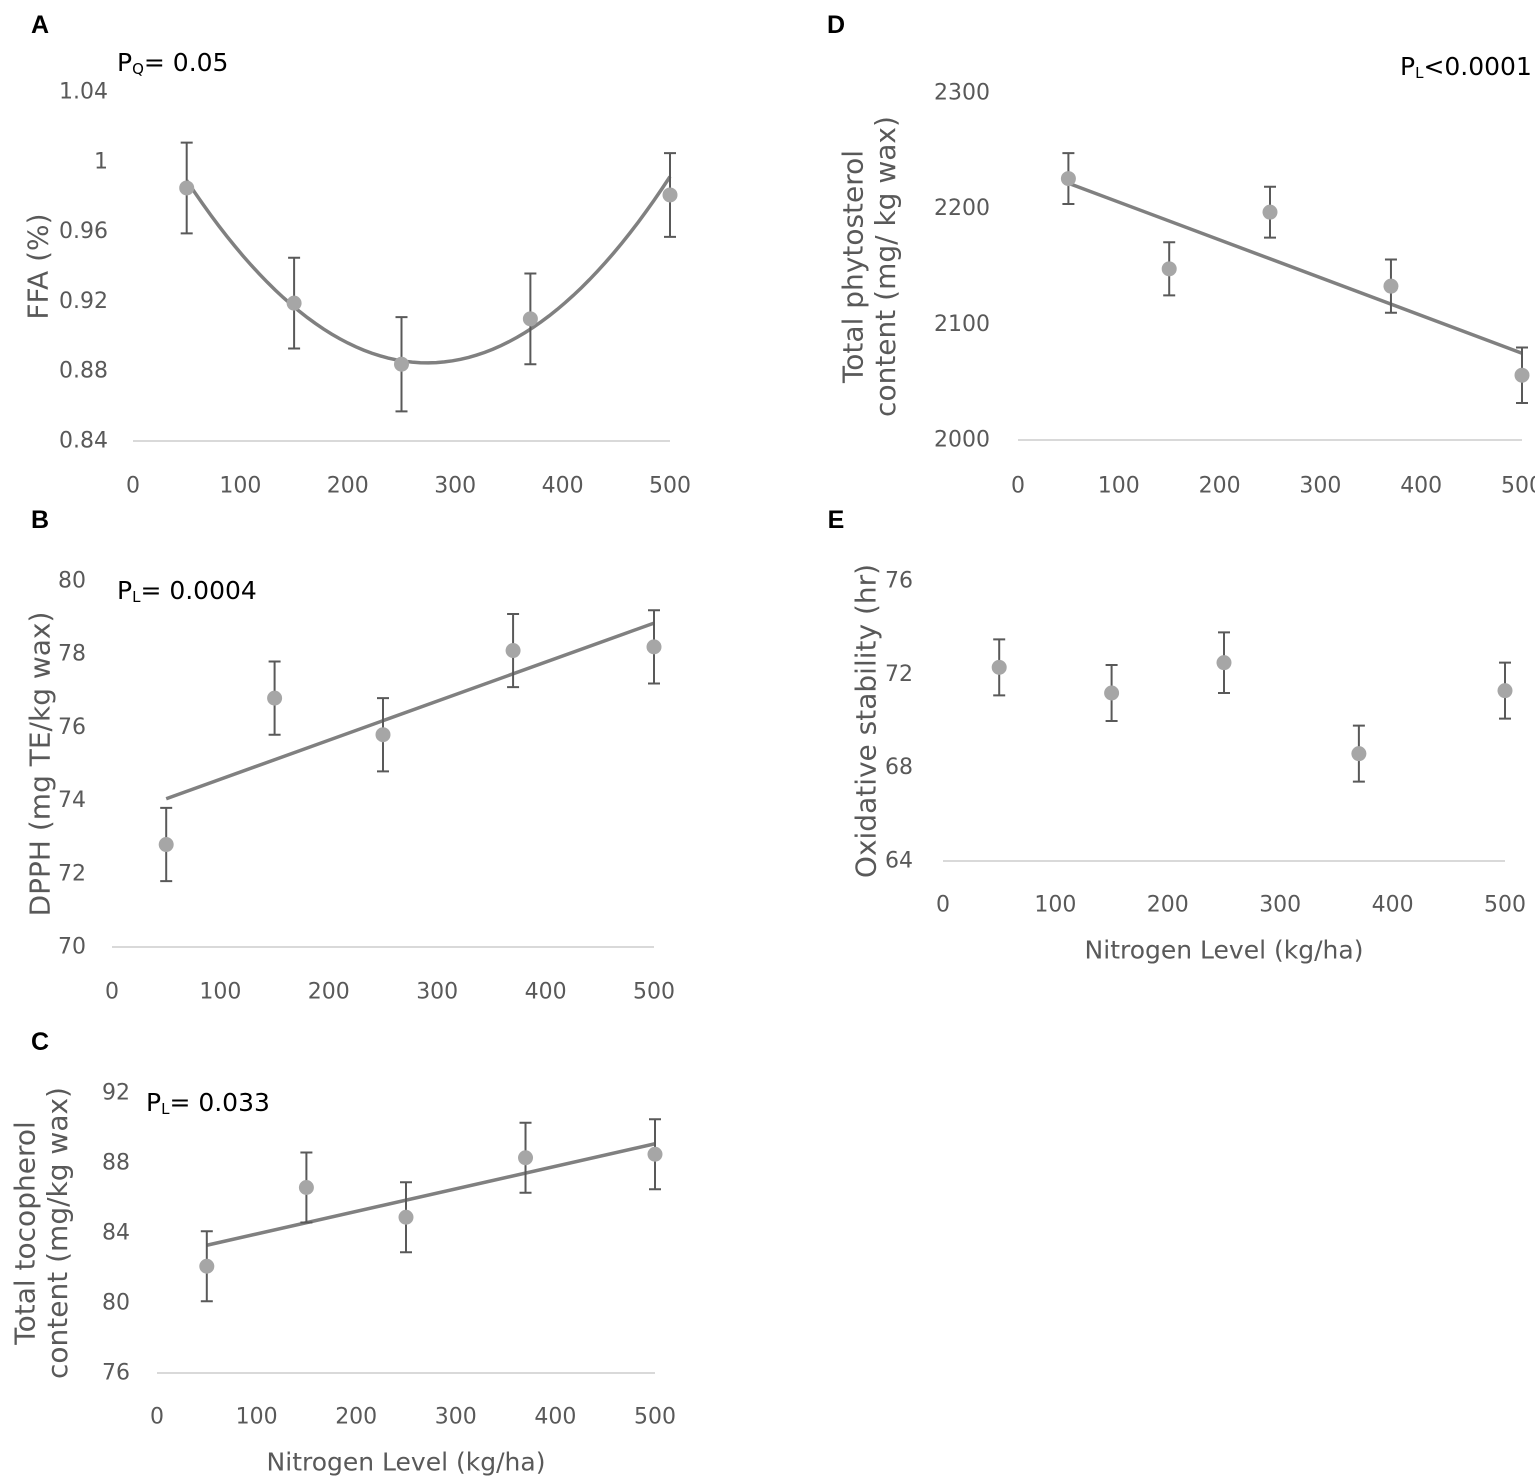  I want to click on y-tick-label: 2100, so click(962, 324).